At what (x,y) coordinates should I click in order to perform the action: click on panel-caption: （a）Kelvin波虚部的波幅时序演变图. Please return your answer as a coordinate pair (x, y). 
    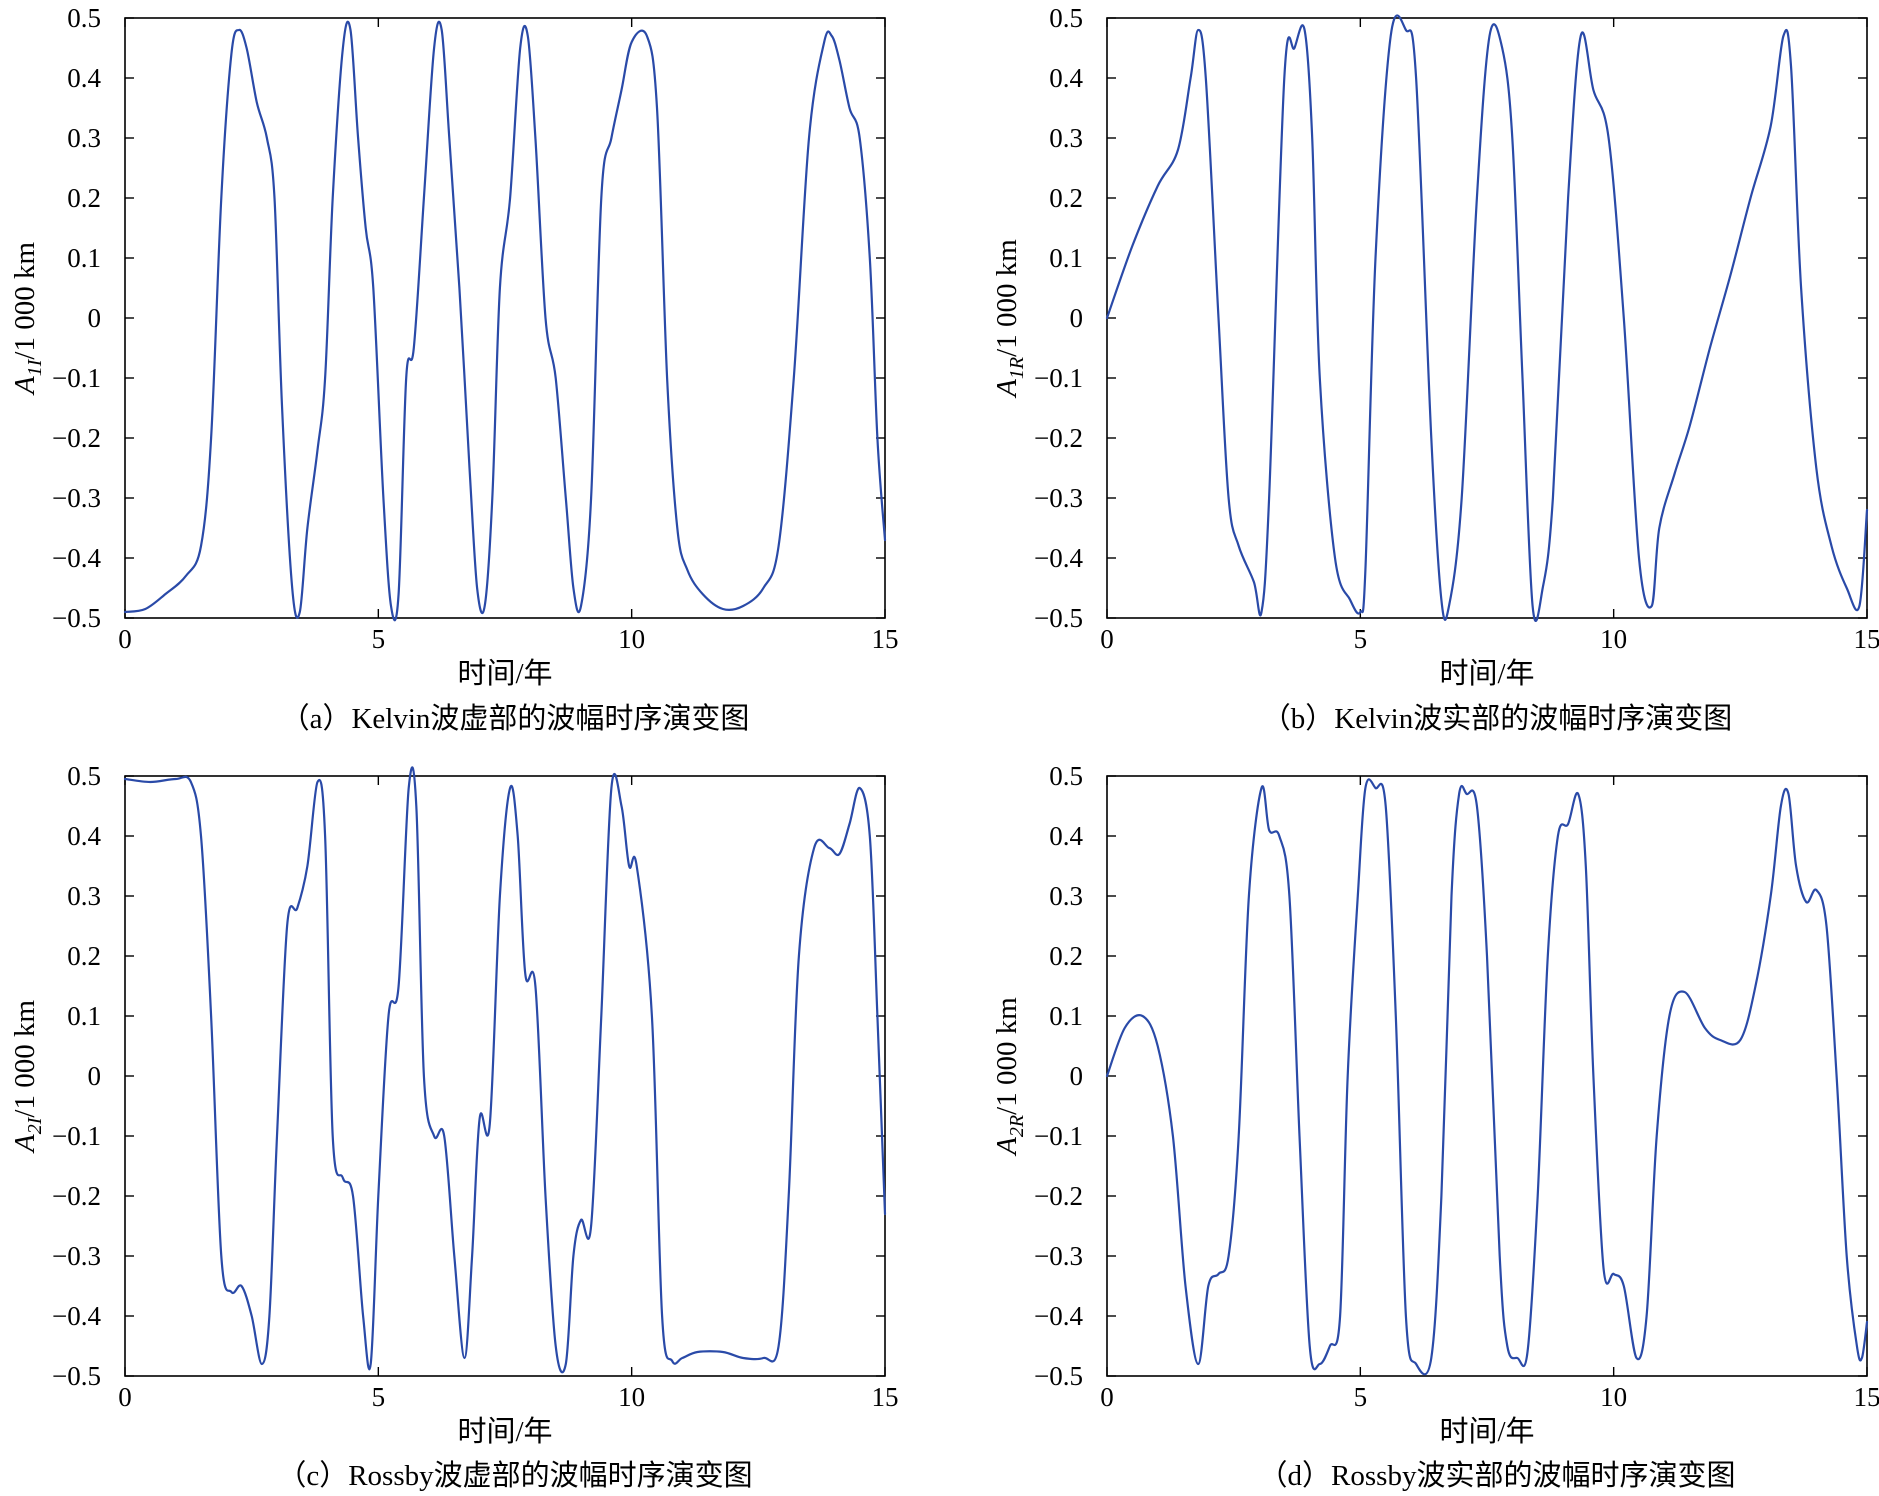
    Looking at the image, I should click on (515, 718).